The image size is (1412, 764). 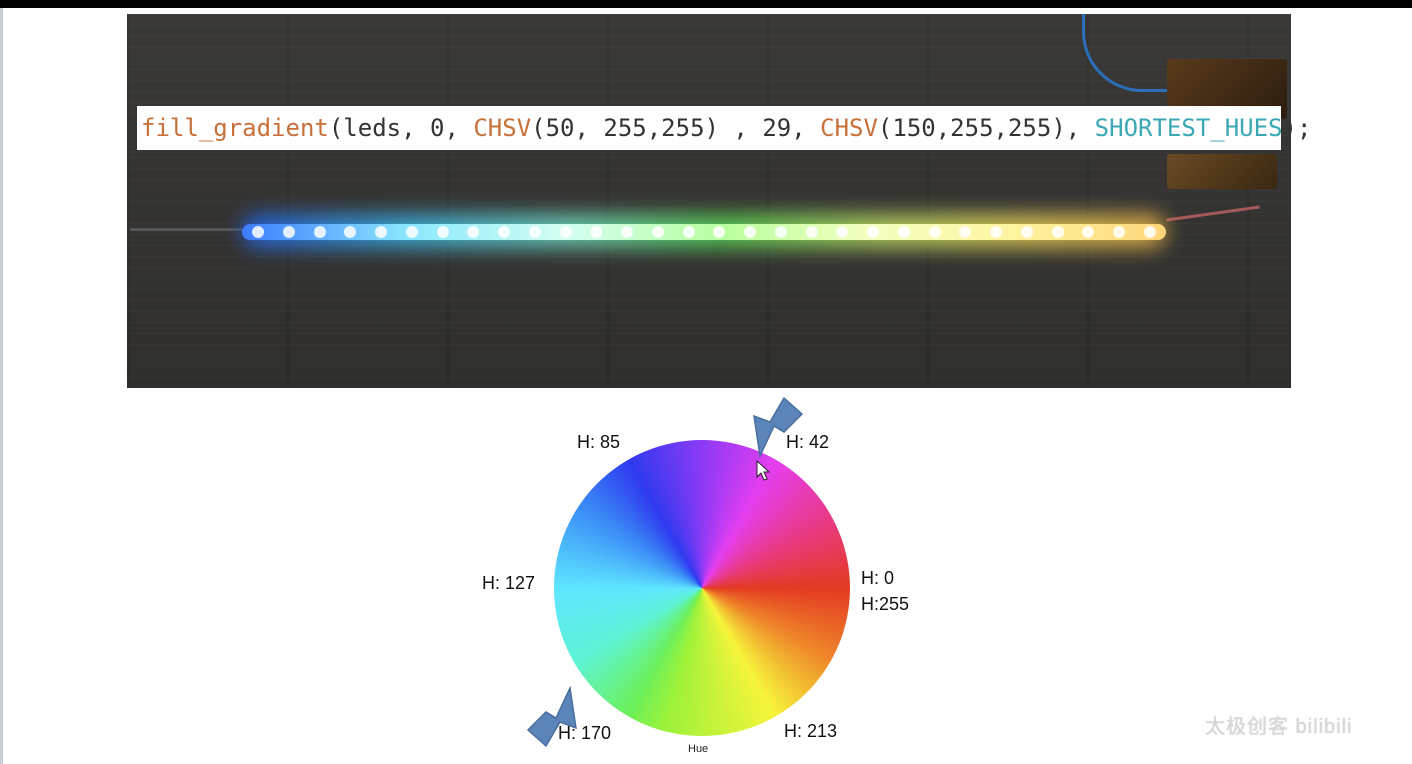 What do you see at coordinates (186, 229) in the screenshot?
I see `strip-lead-wire` at bounding box center [186, 229].